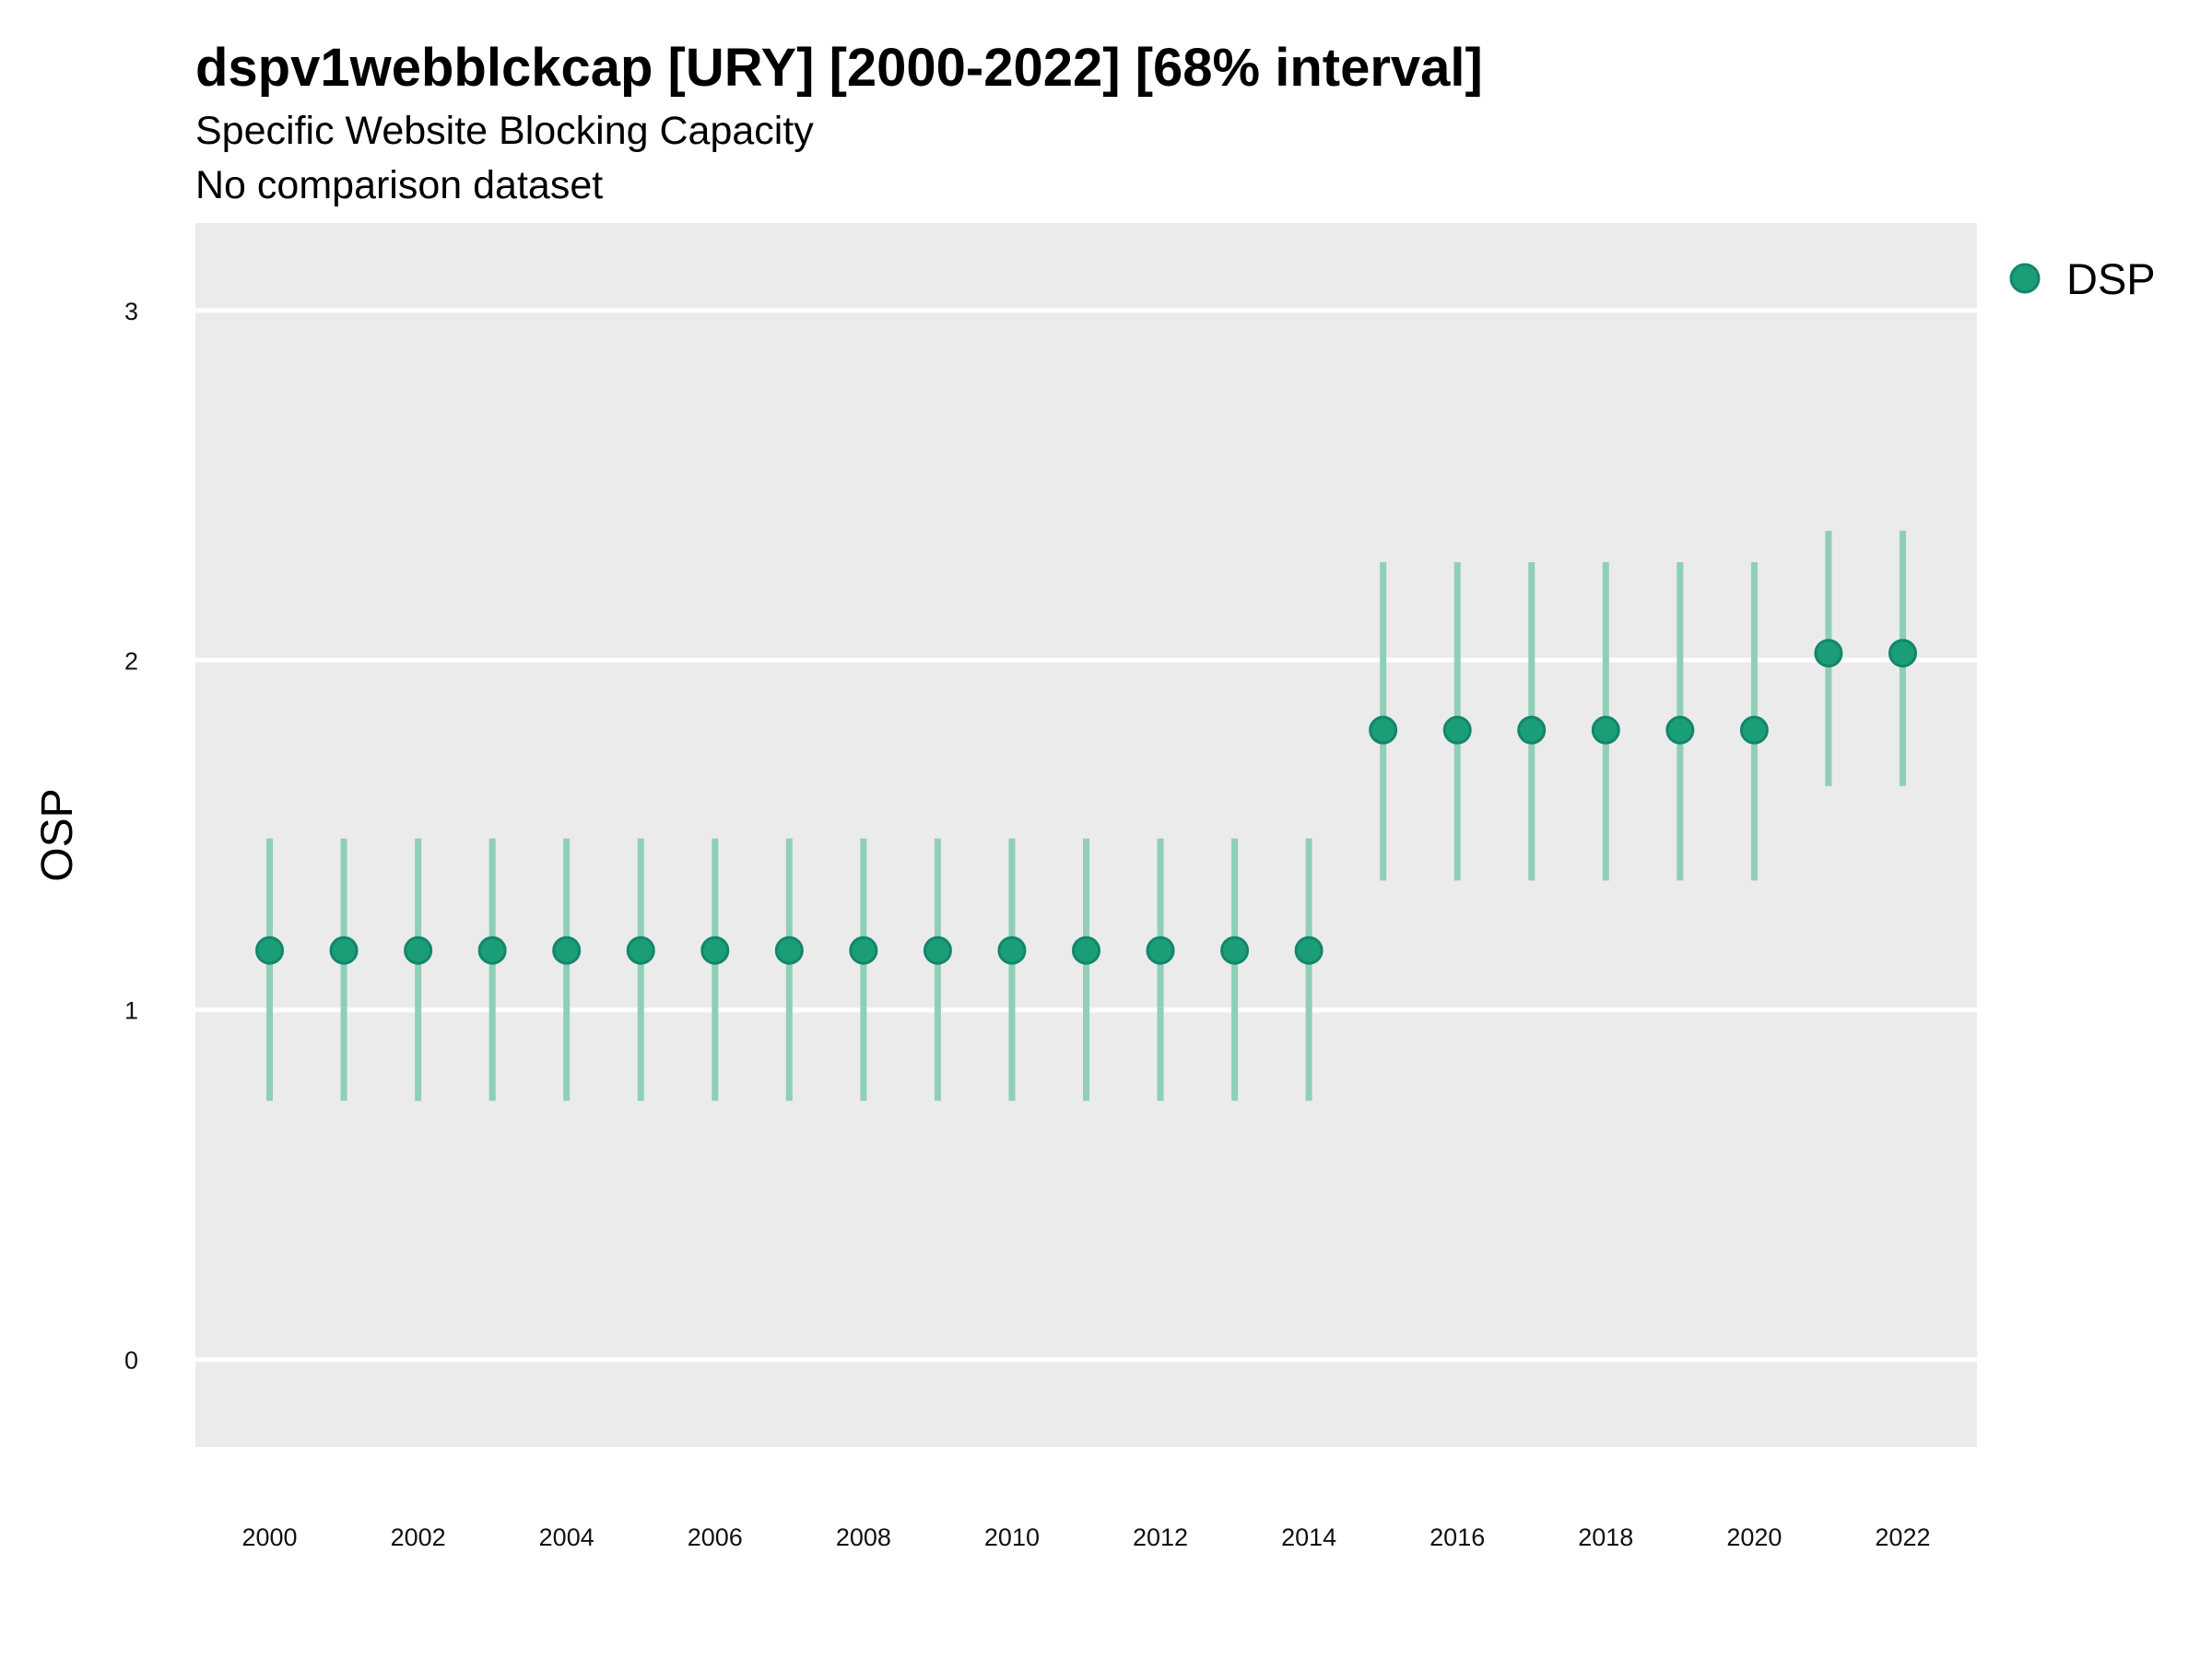 Image resolution: width=2212 pixels, height=1659 pixels. I want to click on legend-swatch-dsp, so click(2025, 278).